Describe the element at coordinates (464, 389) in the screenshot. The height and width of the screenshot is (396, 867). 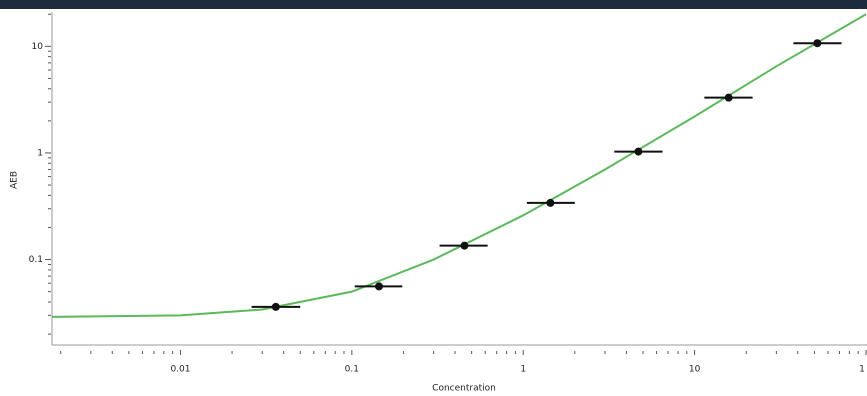
I see `x-axis-label: Concentration` at that location.